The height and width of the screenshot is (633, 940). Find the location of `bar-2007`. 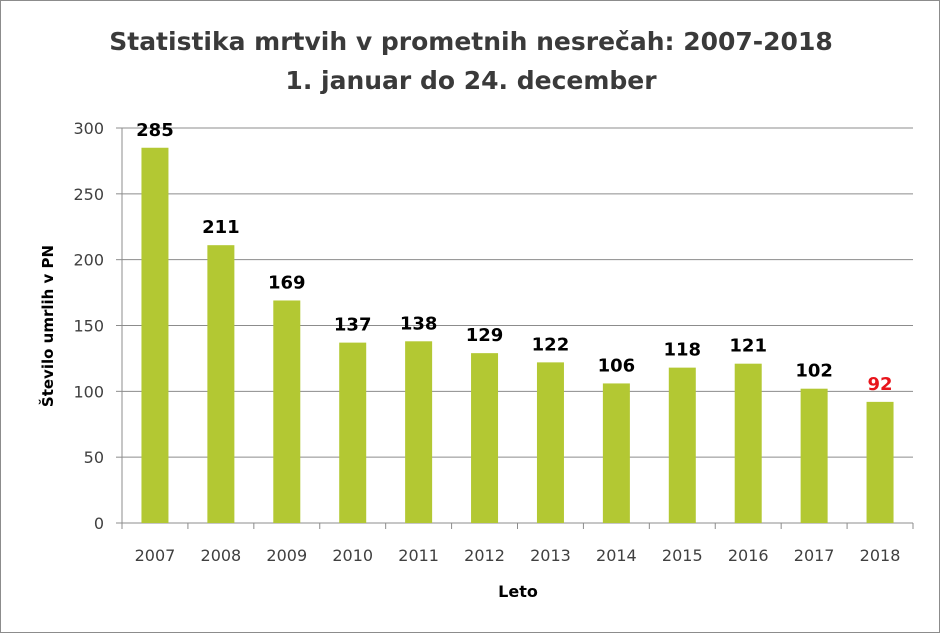

bar-2007 is located at coordinates (155, 335).